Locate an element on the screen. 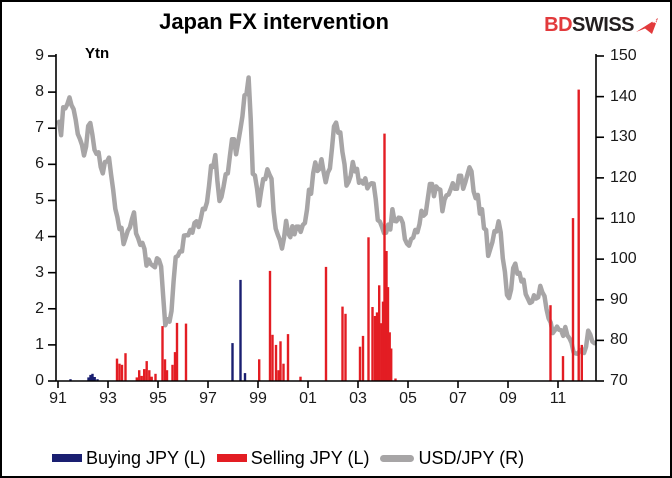 The image size is (672, 478). logo-text-swiss: SWISS is located at coordinates (603, 25).